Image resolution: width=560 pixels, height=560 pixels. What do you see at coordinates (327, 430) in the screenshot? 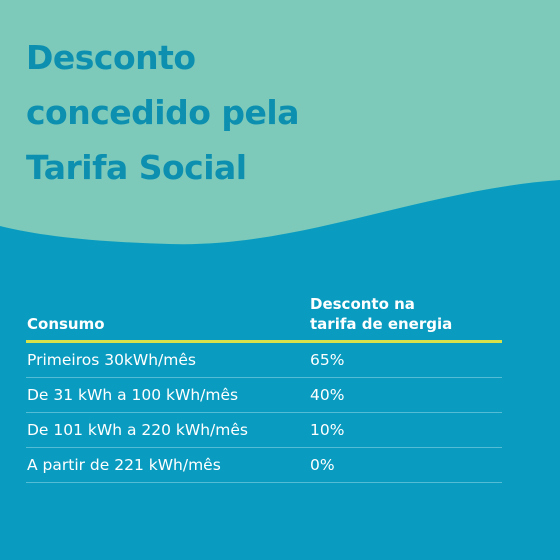
I see `desconto-cell: 10%` at bounding box center [327, 430].